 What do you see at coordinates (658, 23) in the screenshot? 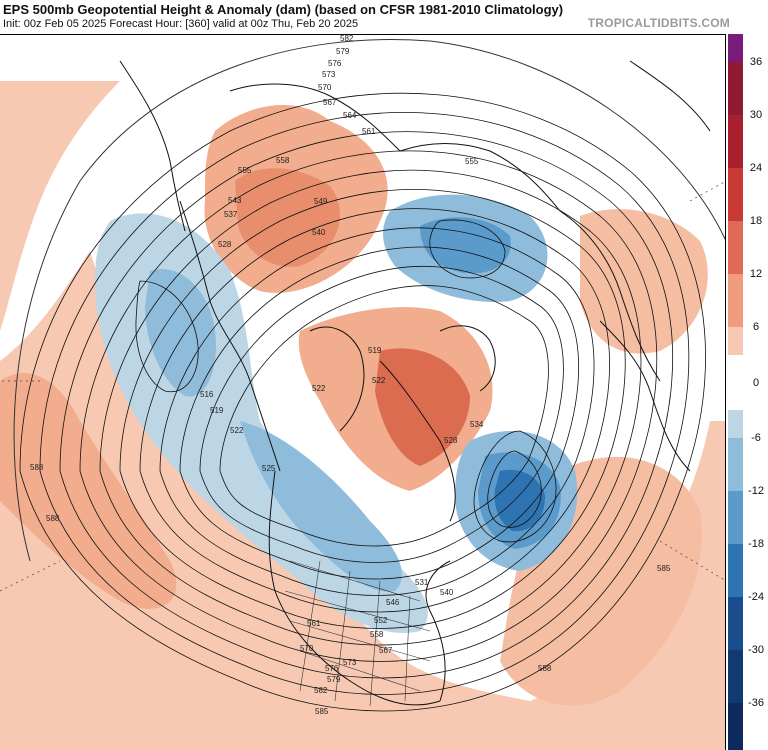
I see `brand-watermark: TROPICALTIDBITS.COM` at bounding box center [658, 23].